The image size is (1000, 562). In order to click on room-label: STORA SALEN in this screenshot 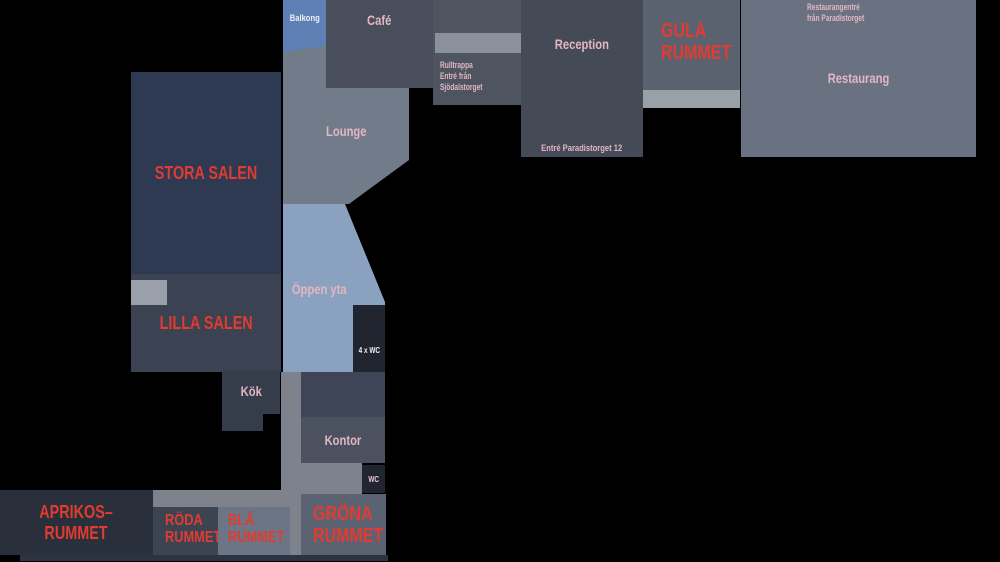, I will do `click(206, 172)`.